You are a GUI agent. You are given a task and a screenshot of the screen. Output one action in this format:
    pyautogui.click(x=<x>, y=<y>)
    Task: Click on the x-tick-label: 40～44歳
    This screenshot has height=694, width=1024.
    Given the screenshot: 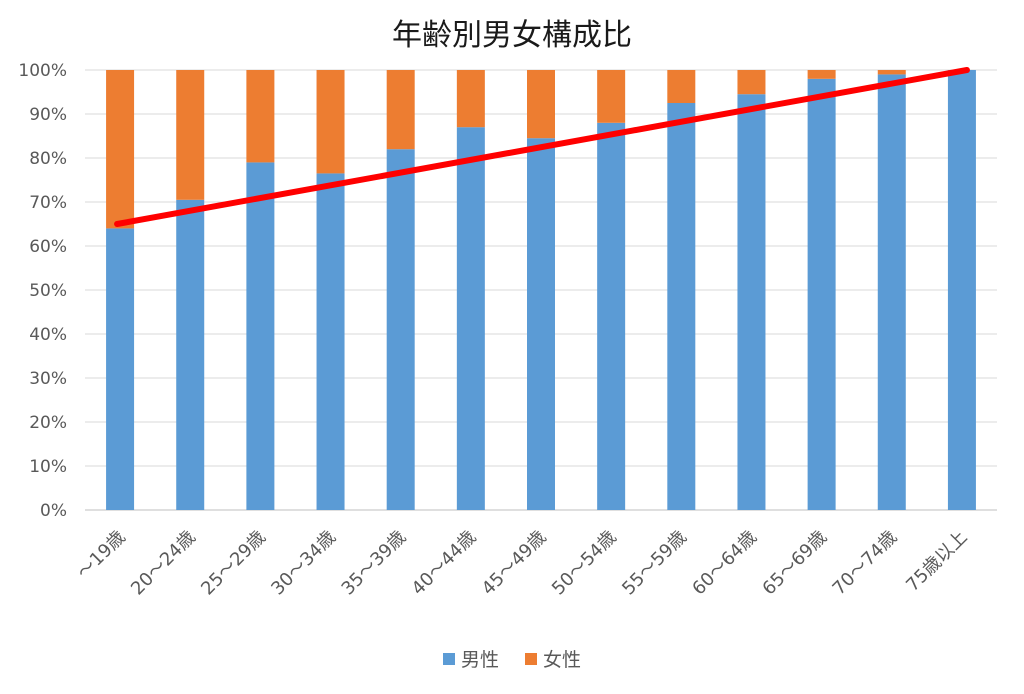 What is the action you would take?
    pyautogui.click(x=444, y=563)
    